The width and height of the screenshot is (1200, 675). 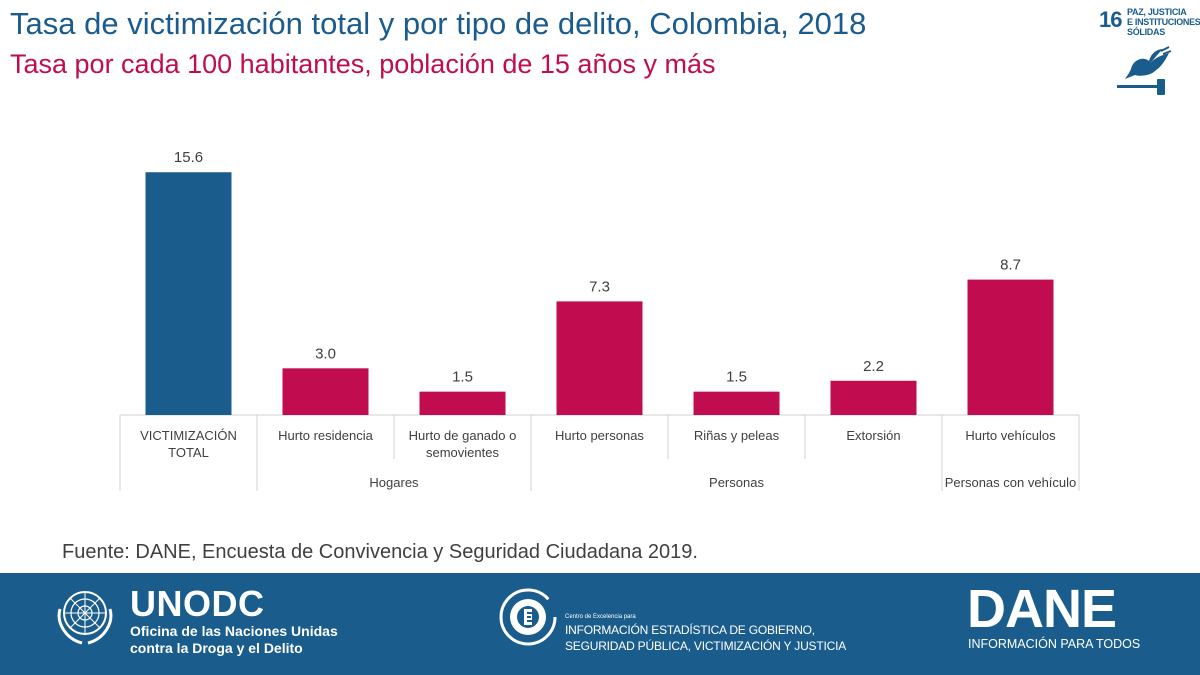 What do you see at coordinates (188, 452) in the screenshot?
I see `category-label: TOTAL` at bounding box center [188, 452].